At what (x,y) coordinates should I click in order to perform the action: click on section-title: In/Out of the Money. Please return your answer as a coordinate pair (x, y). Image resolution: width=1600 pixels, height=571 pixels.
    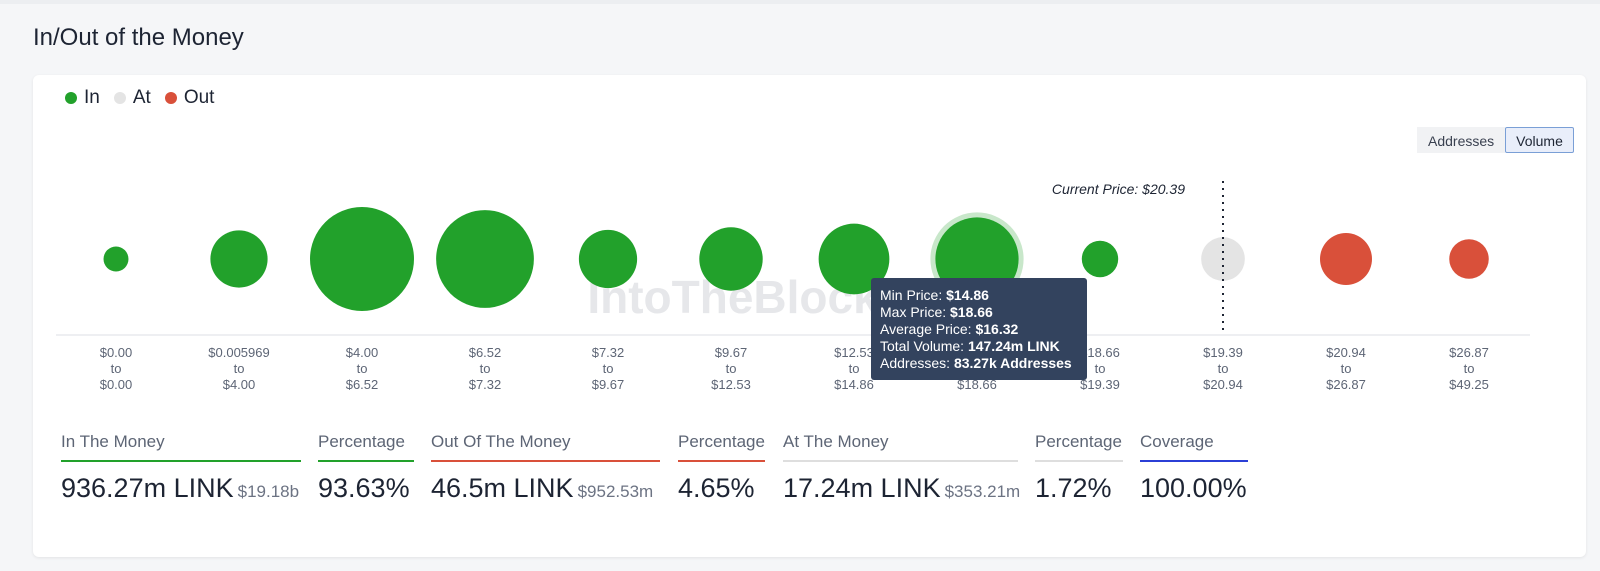
    Looking at the image, I should click on (138, 37).